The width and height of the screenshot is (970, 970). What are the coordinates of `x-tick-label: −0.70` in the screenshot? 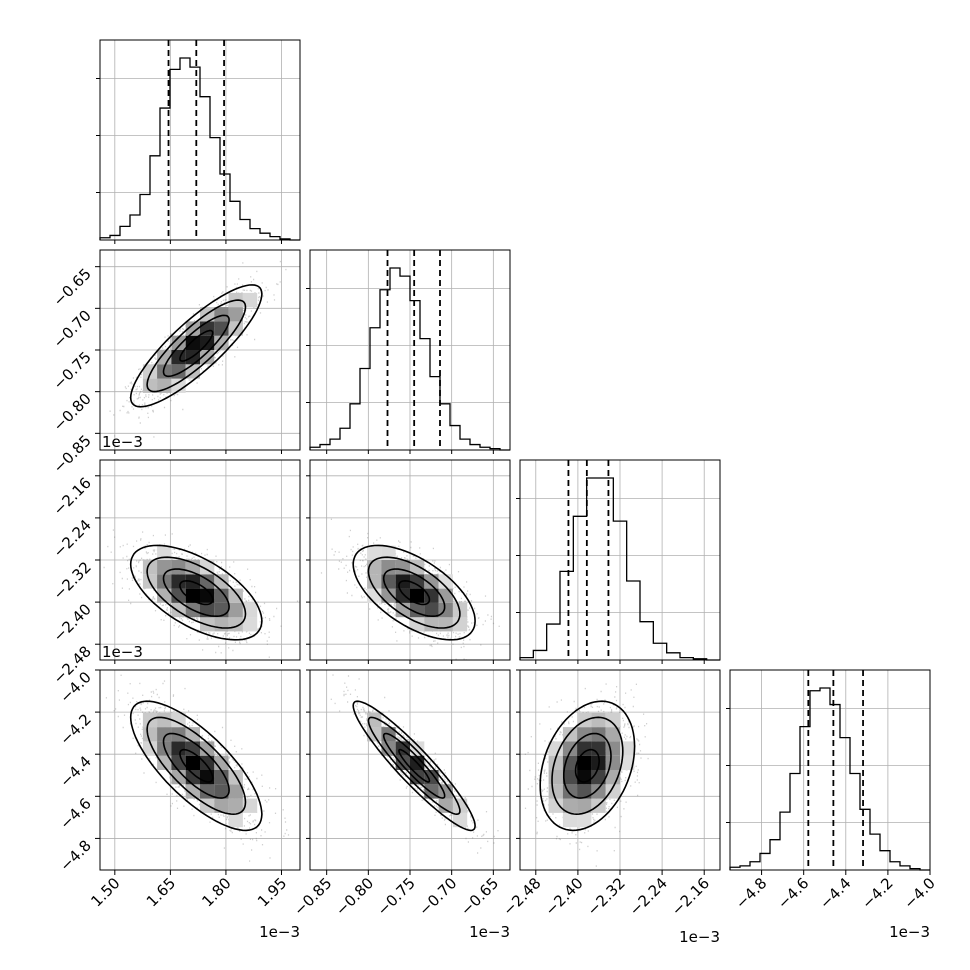 It's located at (437, 896).